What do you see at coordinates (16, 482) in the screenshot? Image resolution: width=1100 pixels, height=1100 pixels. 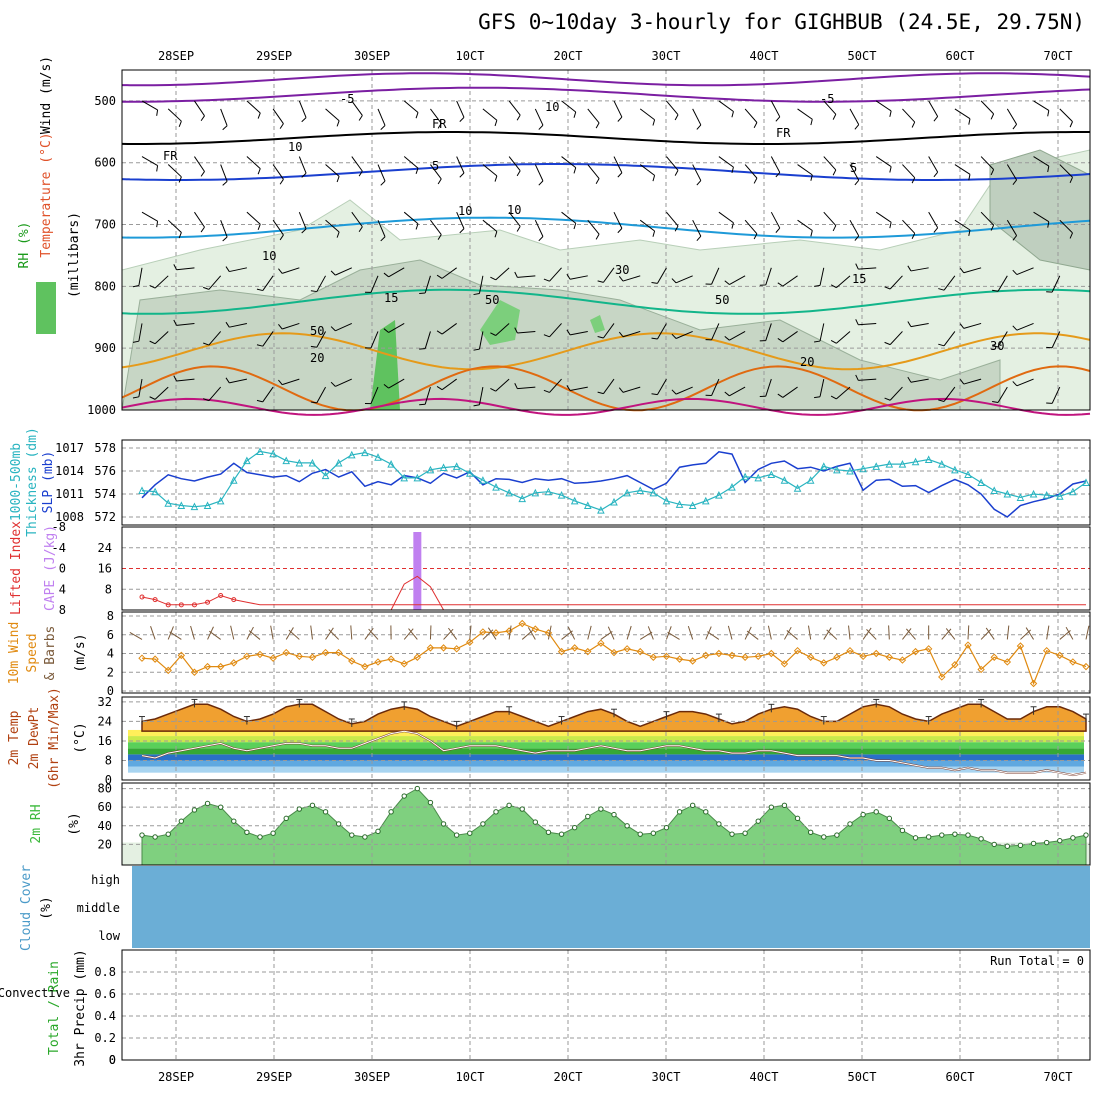 I see `thickness-axis-label-part: 1000-500mb` at bounding box center [16, 482].